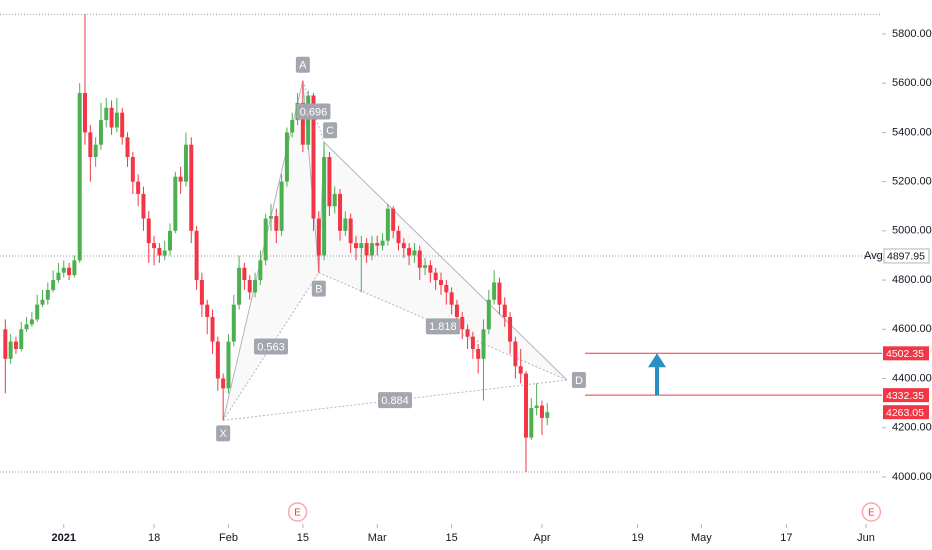 The height and width of the screenshot is (550, 932). Describe the element at coordinates (64, 538) in the screenshot. I see `x-tick-label: 2021` at that location.